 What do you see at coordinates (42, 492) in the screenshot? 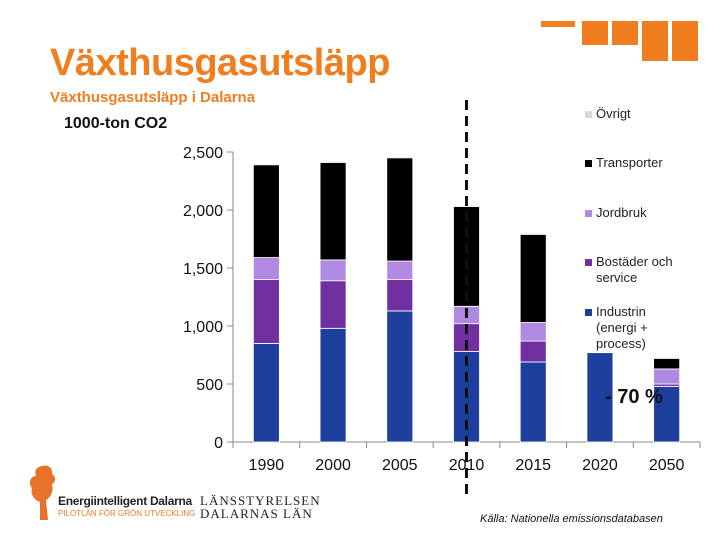
I see `horse-emblem-icon` at bounding box center [42, 492].